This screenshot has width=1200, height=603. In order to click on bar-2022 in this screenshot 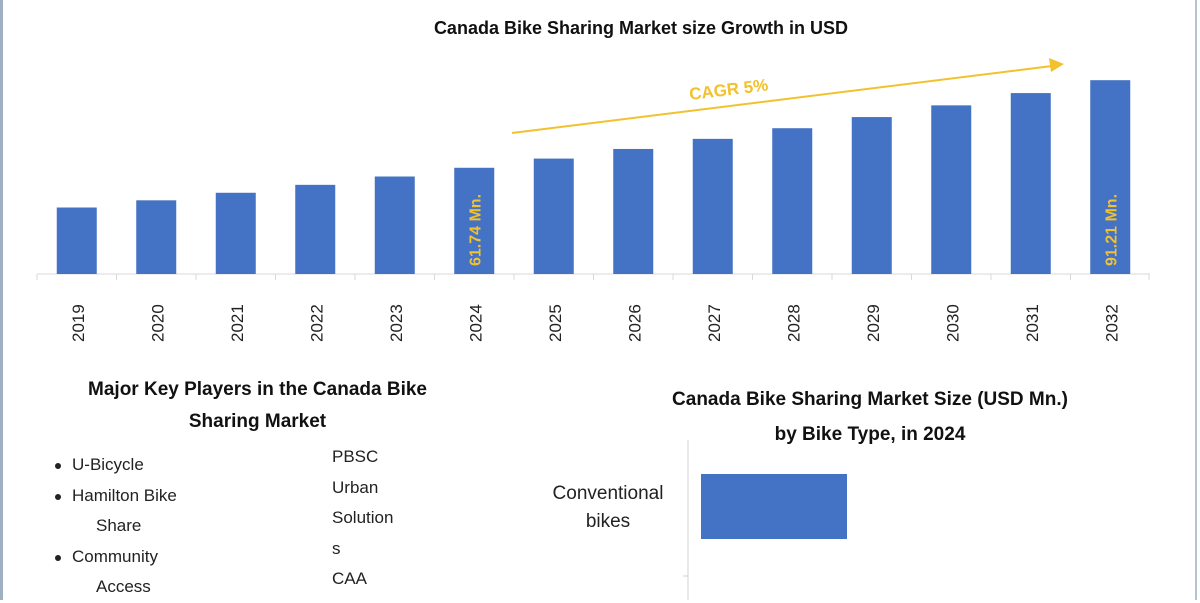, I will do `click(315, 229)`.